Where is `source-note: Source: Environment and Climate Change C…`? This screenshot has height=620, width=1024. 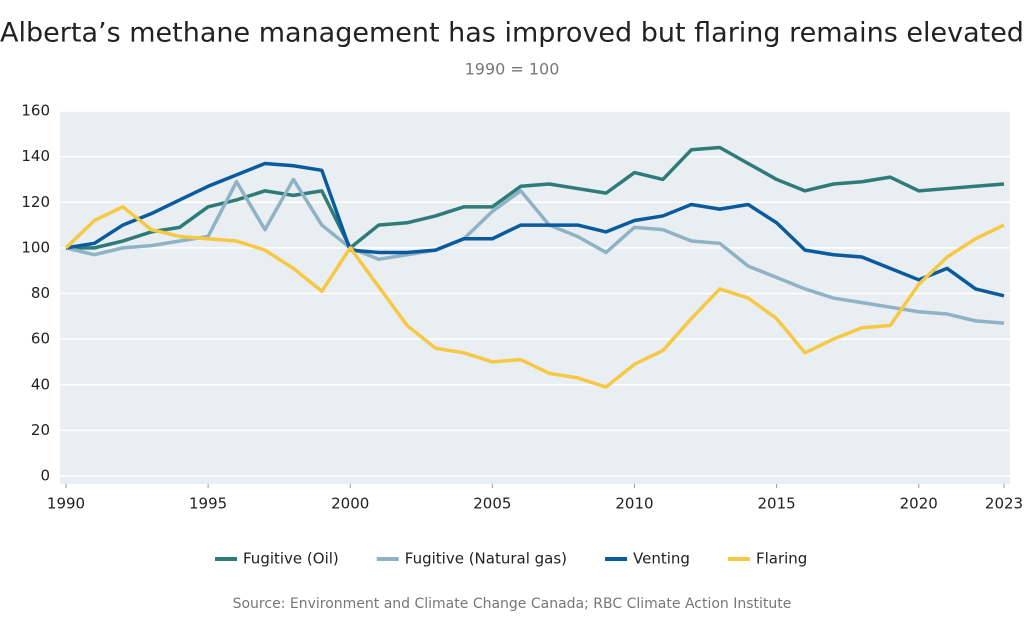
source-note: Source: Environment and Climate Change C… is located at coordinates (512, 604).